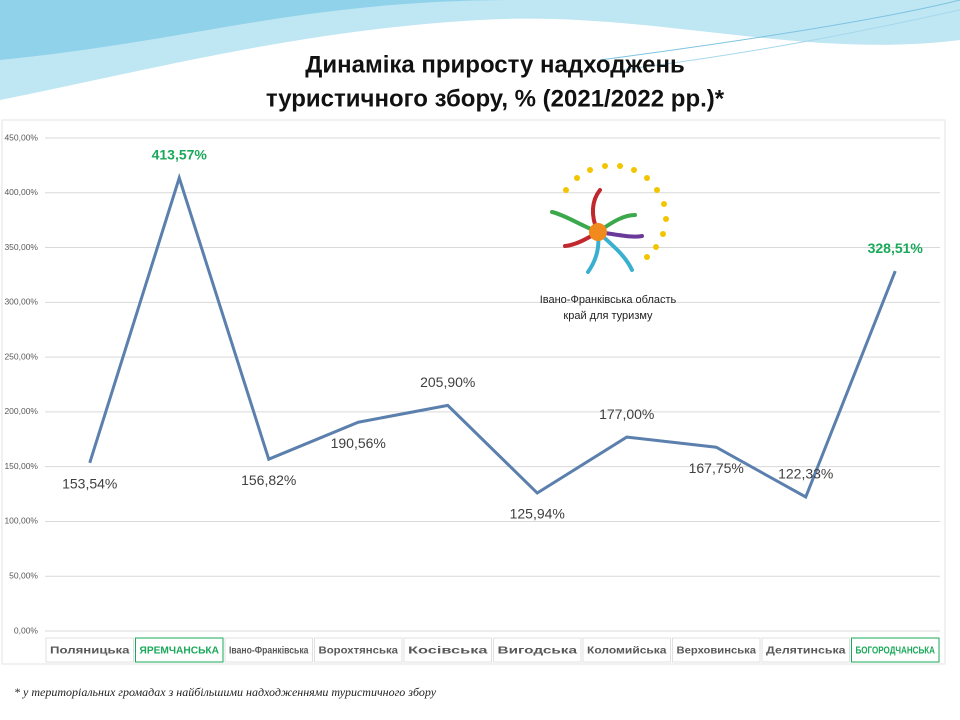 The height and width of the screenshot is (720, 960). Describe the element at coordinates (89, 483) in the screenshot. I see `value-label: 153,54%` at that location.